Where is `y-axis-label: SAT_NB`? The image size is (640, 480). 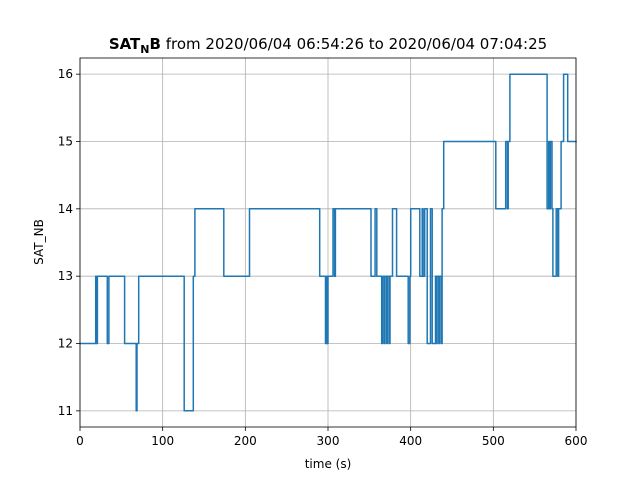
y-axis-label: SAT_NB is located at coordinates (39, 242).